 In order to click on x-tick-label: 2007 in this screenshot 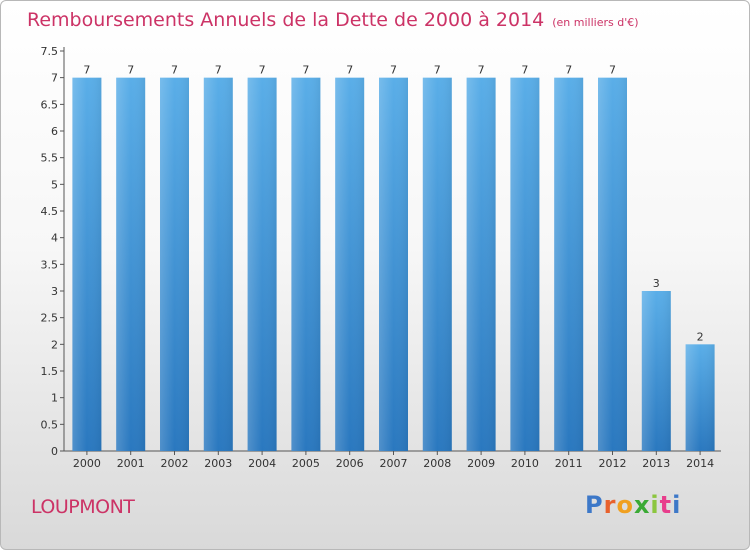, I will do `click(394, 463)`.